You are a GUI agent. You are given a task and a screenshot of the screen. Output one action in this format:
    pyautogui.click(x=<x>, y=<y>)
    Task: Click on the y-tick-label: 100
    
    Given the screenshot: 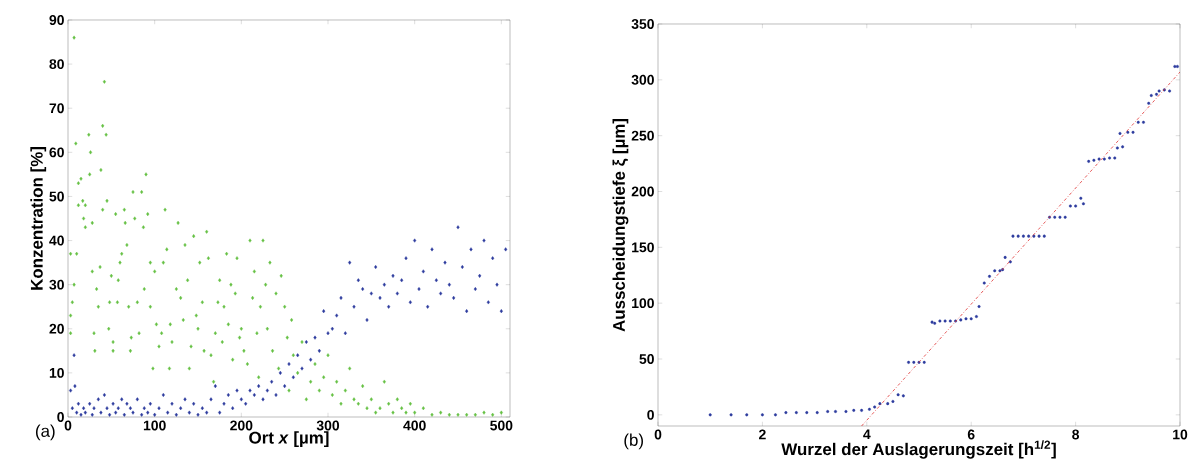 What is the action you would take?
    pyautogui.click(x=643, y=303)
    